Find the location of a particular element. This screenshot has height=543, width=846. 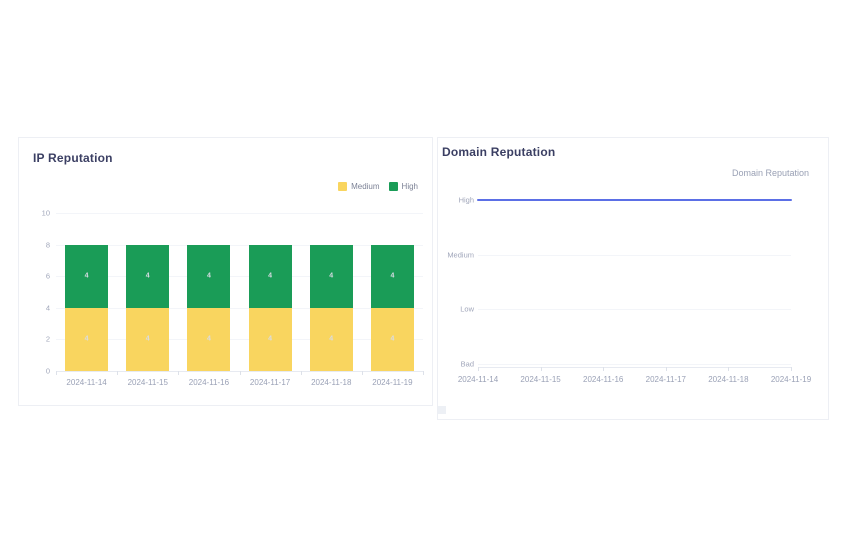

legend-label: Medium is located at coordinates (365, 186).